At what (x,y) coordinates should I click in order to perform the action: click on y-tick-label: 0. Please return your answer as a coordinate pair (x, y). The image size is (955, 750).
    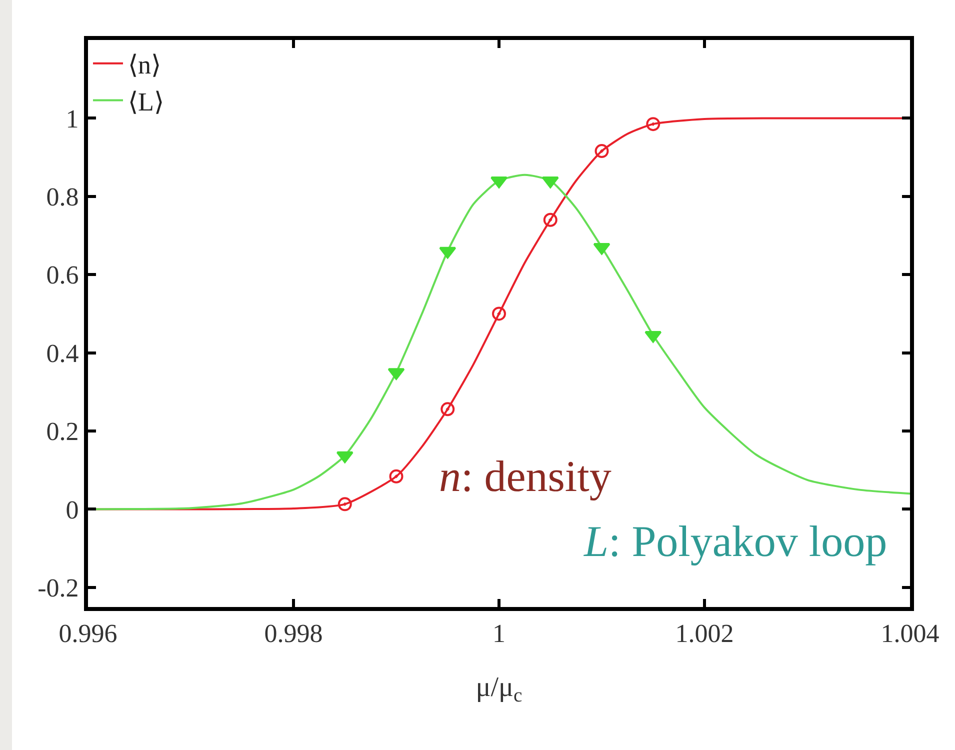
    Looking at the image, I should click on (72, 509).